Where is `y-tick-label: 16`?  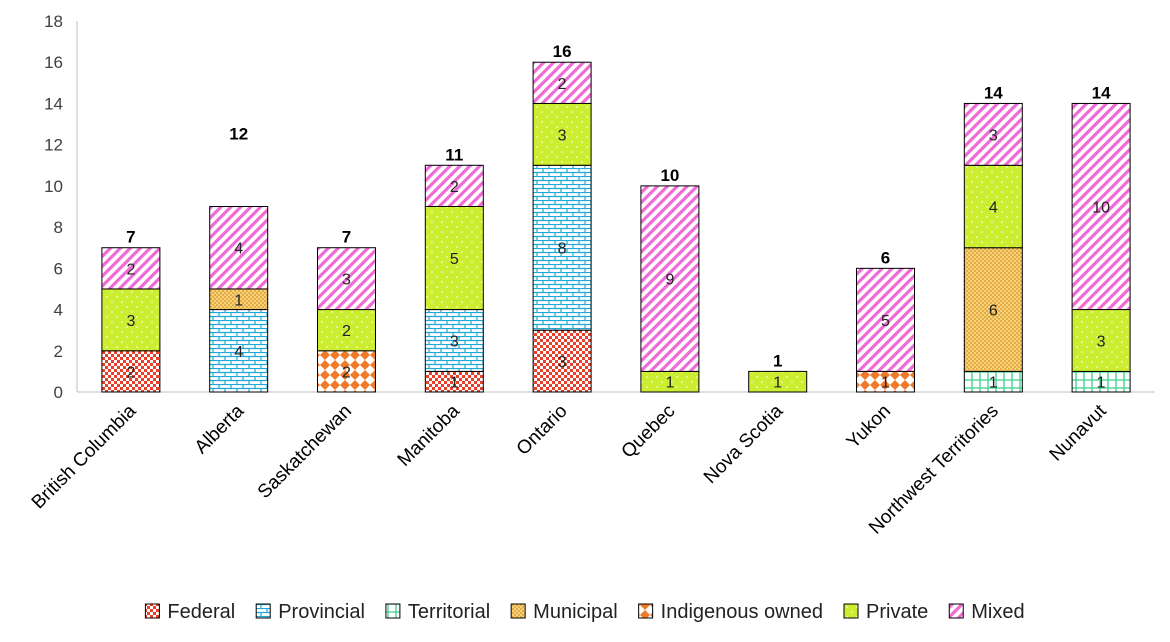
y-tick-label: 16 is located at coordinates (53, 62).